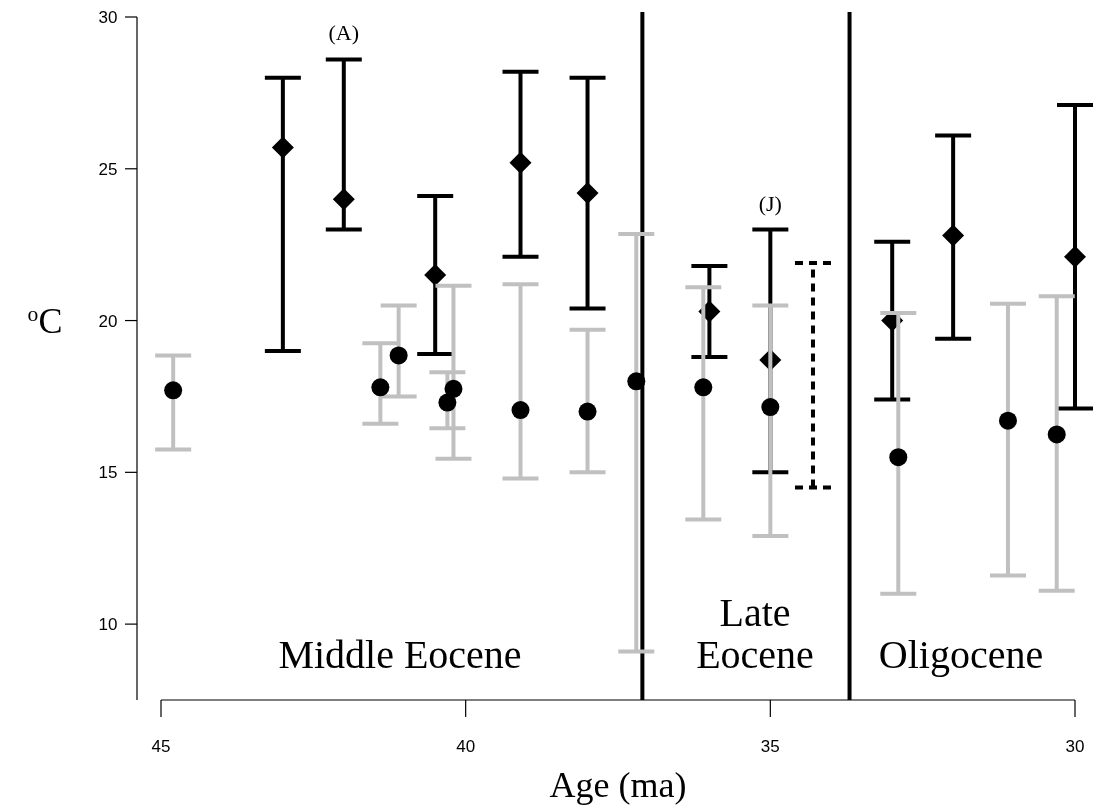 The height and width of the screenshot is (809, 1099). I want to click on y-tick-label: 10, so click(108, 625).